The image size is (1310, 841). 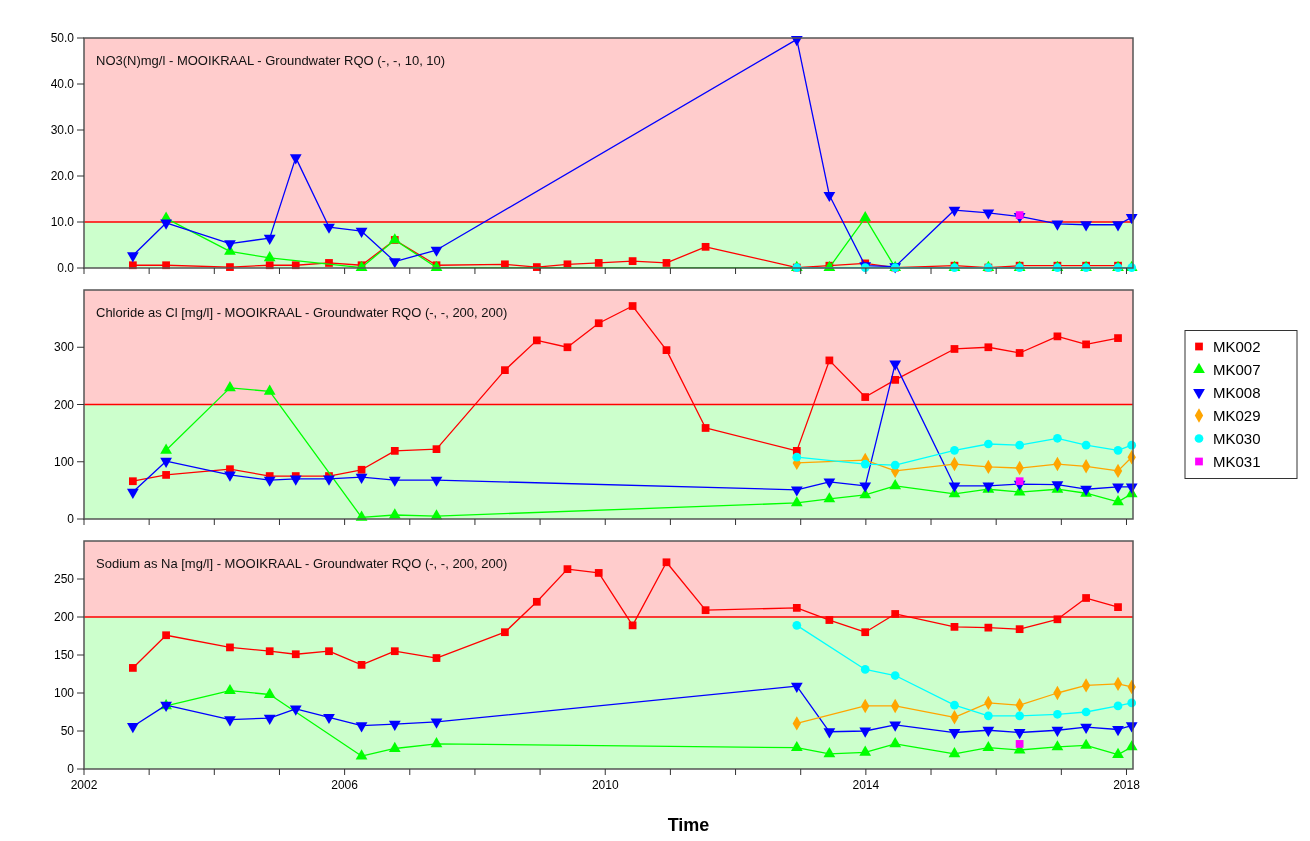 What do you see at coordinates (62, 38) in the screenshot?
I see `y-tick-label: 50.0` at bounding box center [62, 38].